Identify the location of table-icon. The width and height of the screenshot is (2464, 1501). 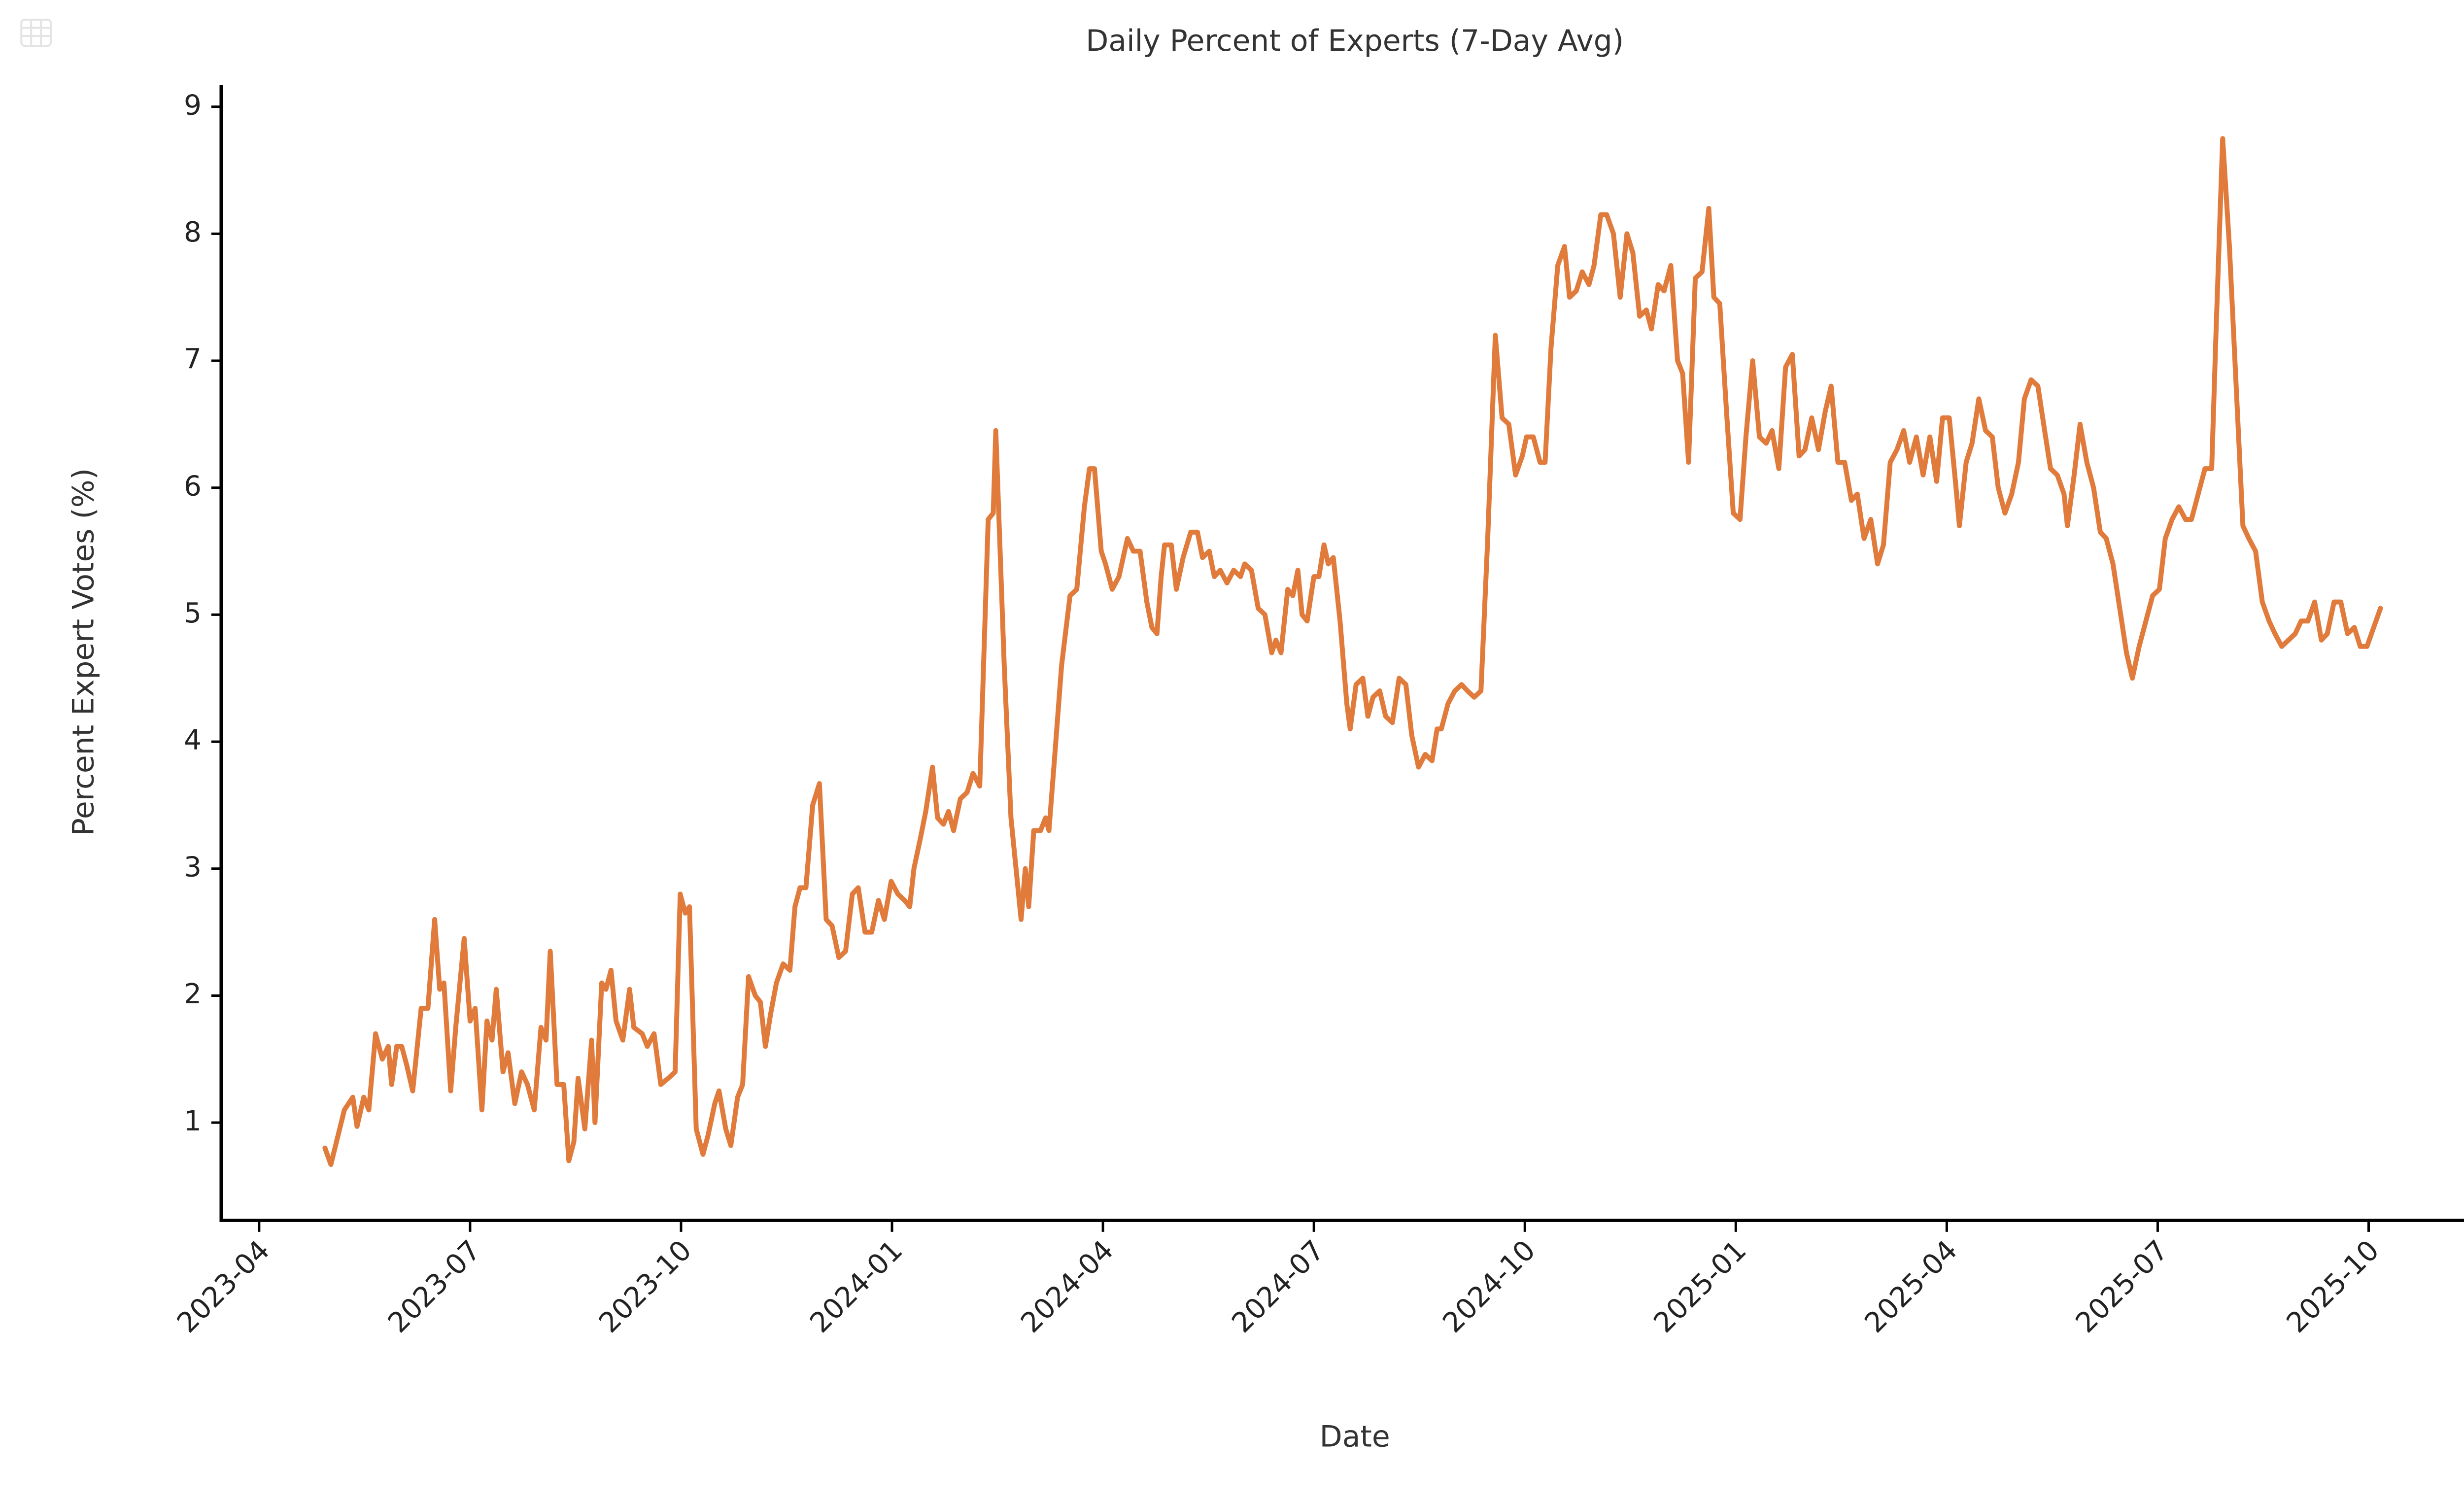
(36, 32).